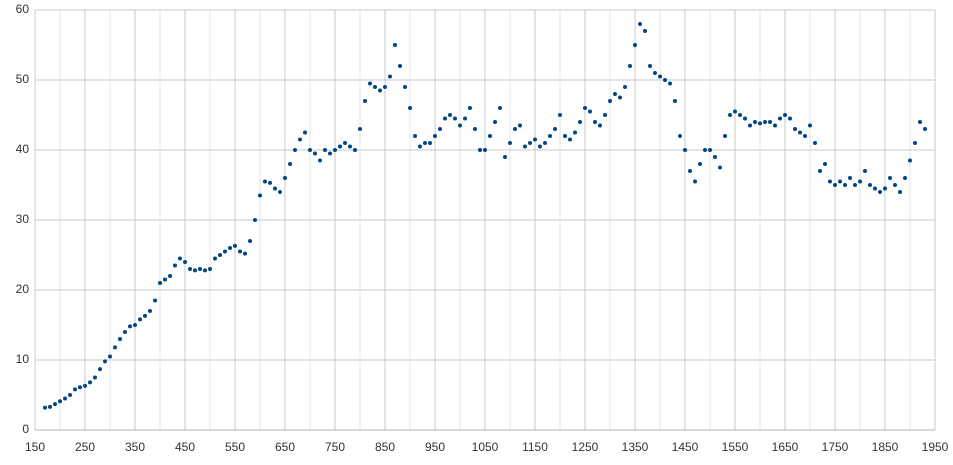  What do you see at coordinates (23, 359) in the screenshot?
I see `y-tick-label: 10` at bounding box center [23, 359].